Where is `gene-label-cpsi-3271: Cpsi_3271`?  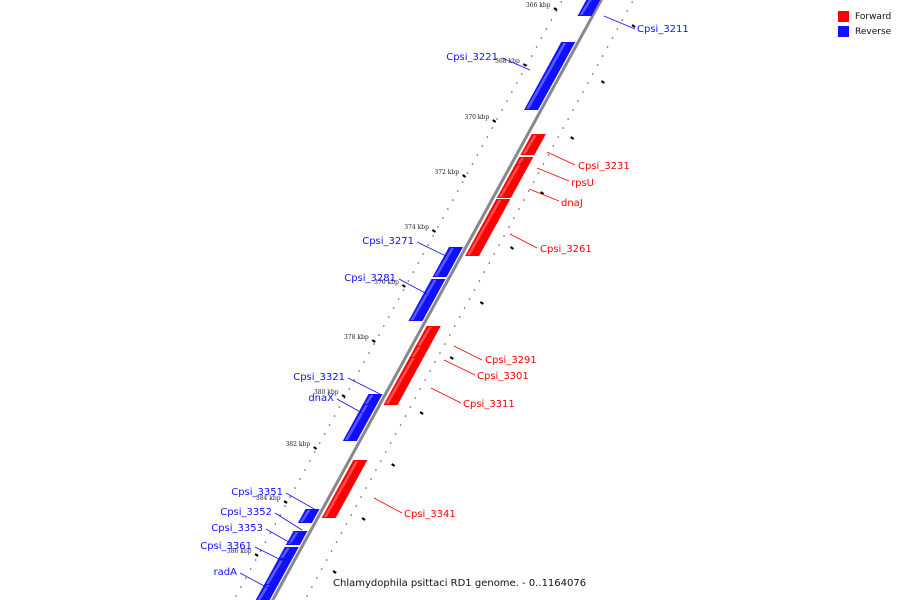
gene-label-cpsi-3271: Cpsi_3271 is located at coordinates (388, 241).